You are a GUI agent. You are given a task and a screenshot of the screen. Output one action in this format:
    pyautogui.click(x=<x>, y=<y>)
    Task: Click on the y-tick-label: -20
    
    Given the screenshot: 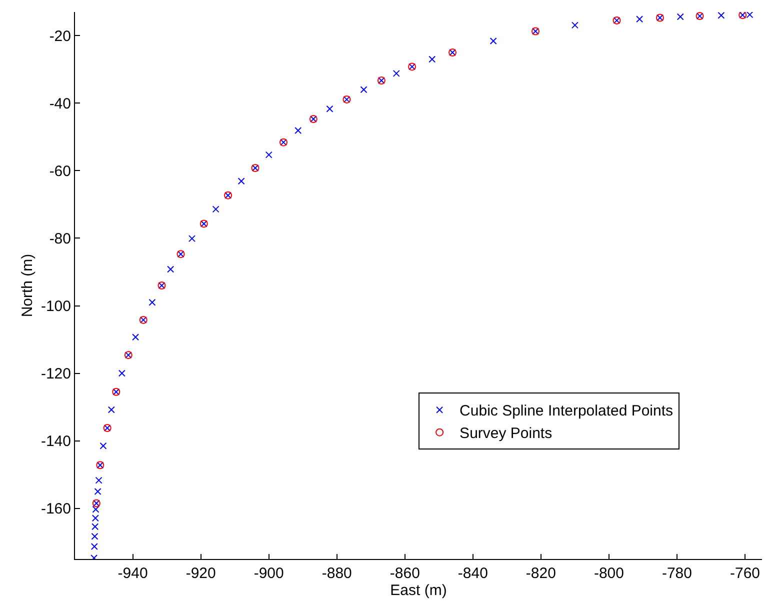 What is the action you would take?
    pyautogui.click(x=60, y=36)
    